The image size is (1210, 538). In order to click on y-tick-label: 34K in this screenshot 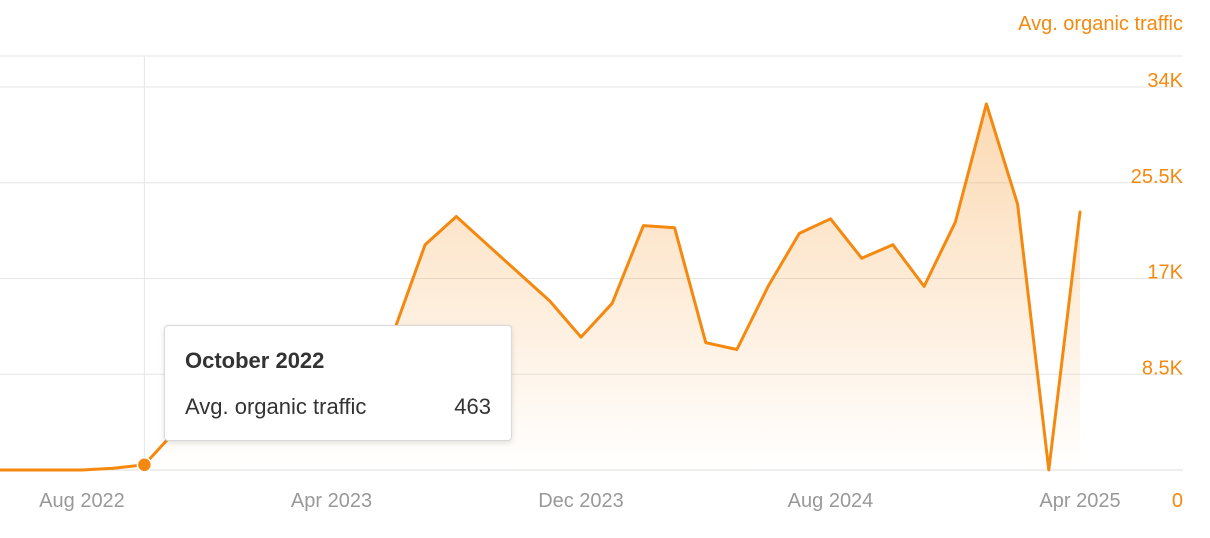, I will do `click(1165, 81)`.